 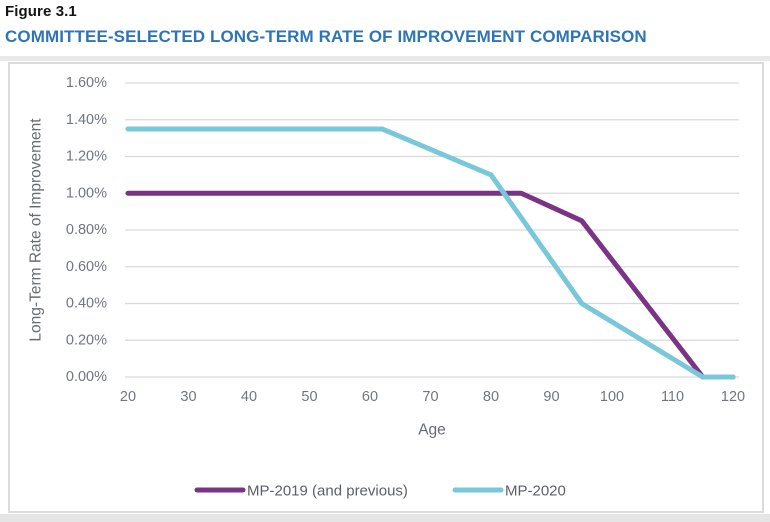 What do you see at coordinates (86, 193) in the screenshot?
I see `y-tick-label: 1.00%` at bounding box center [86, 193].